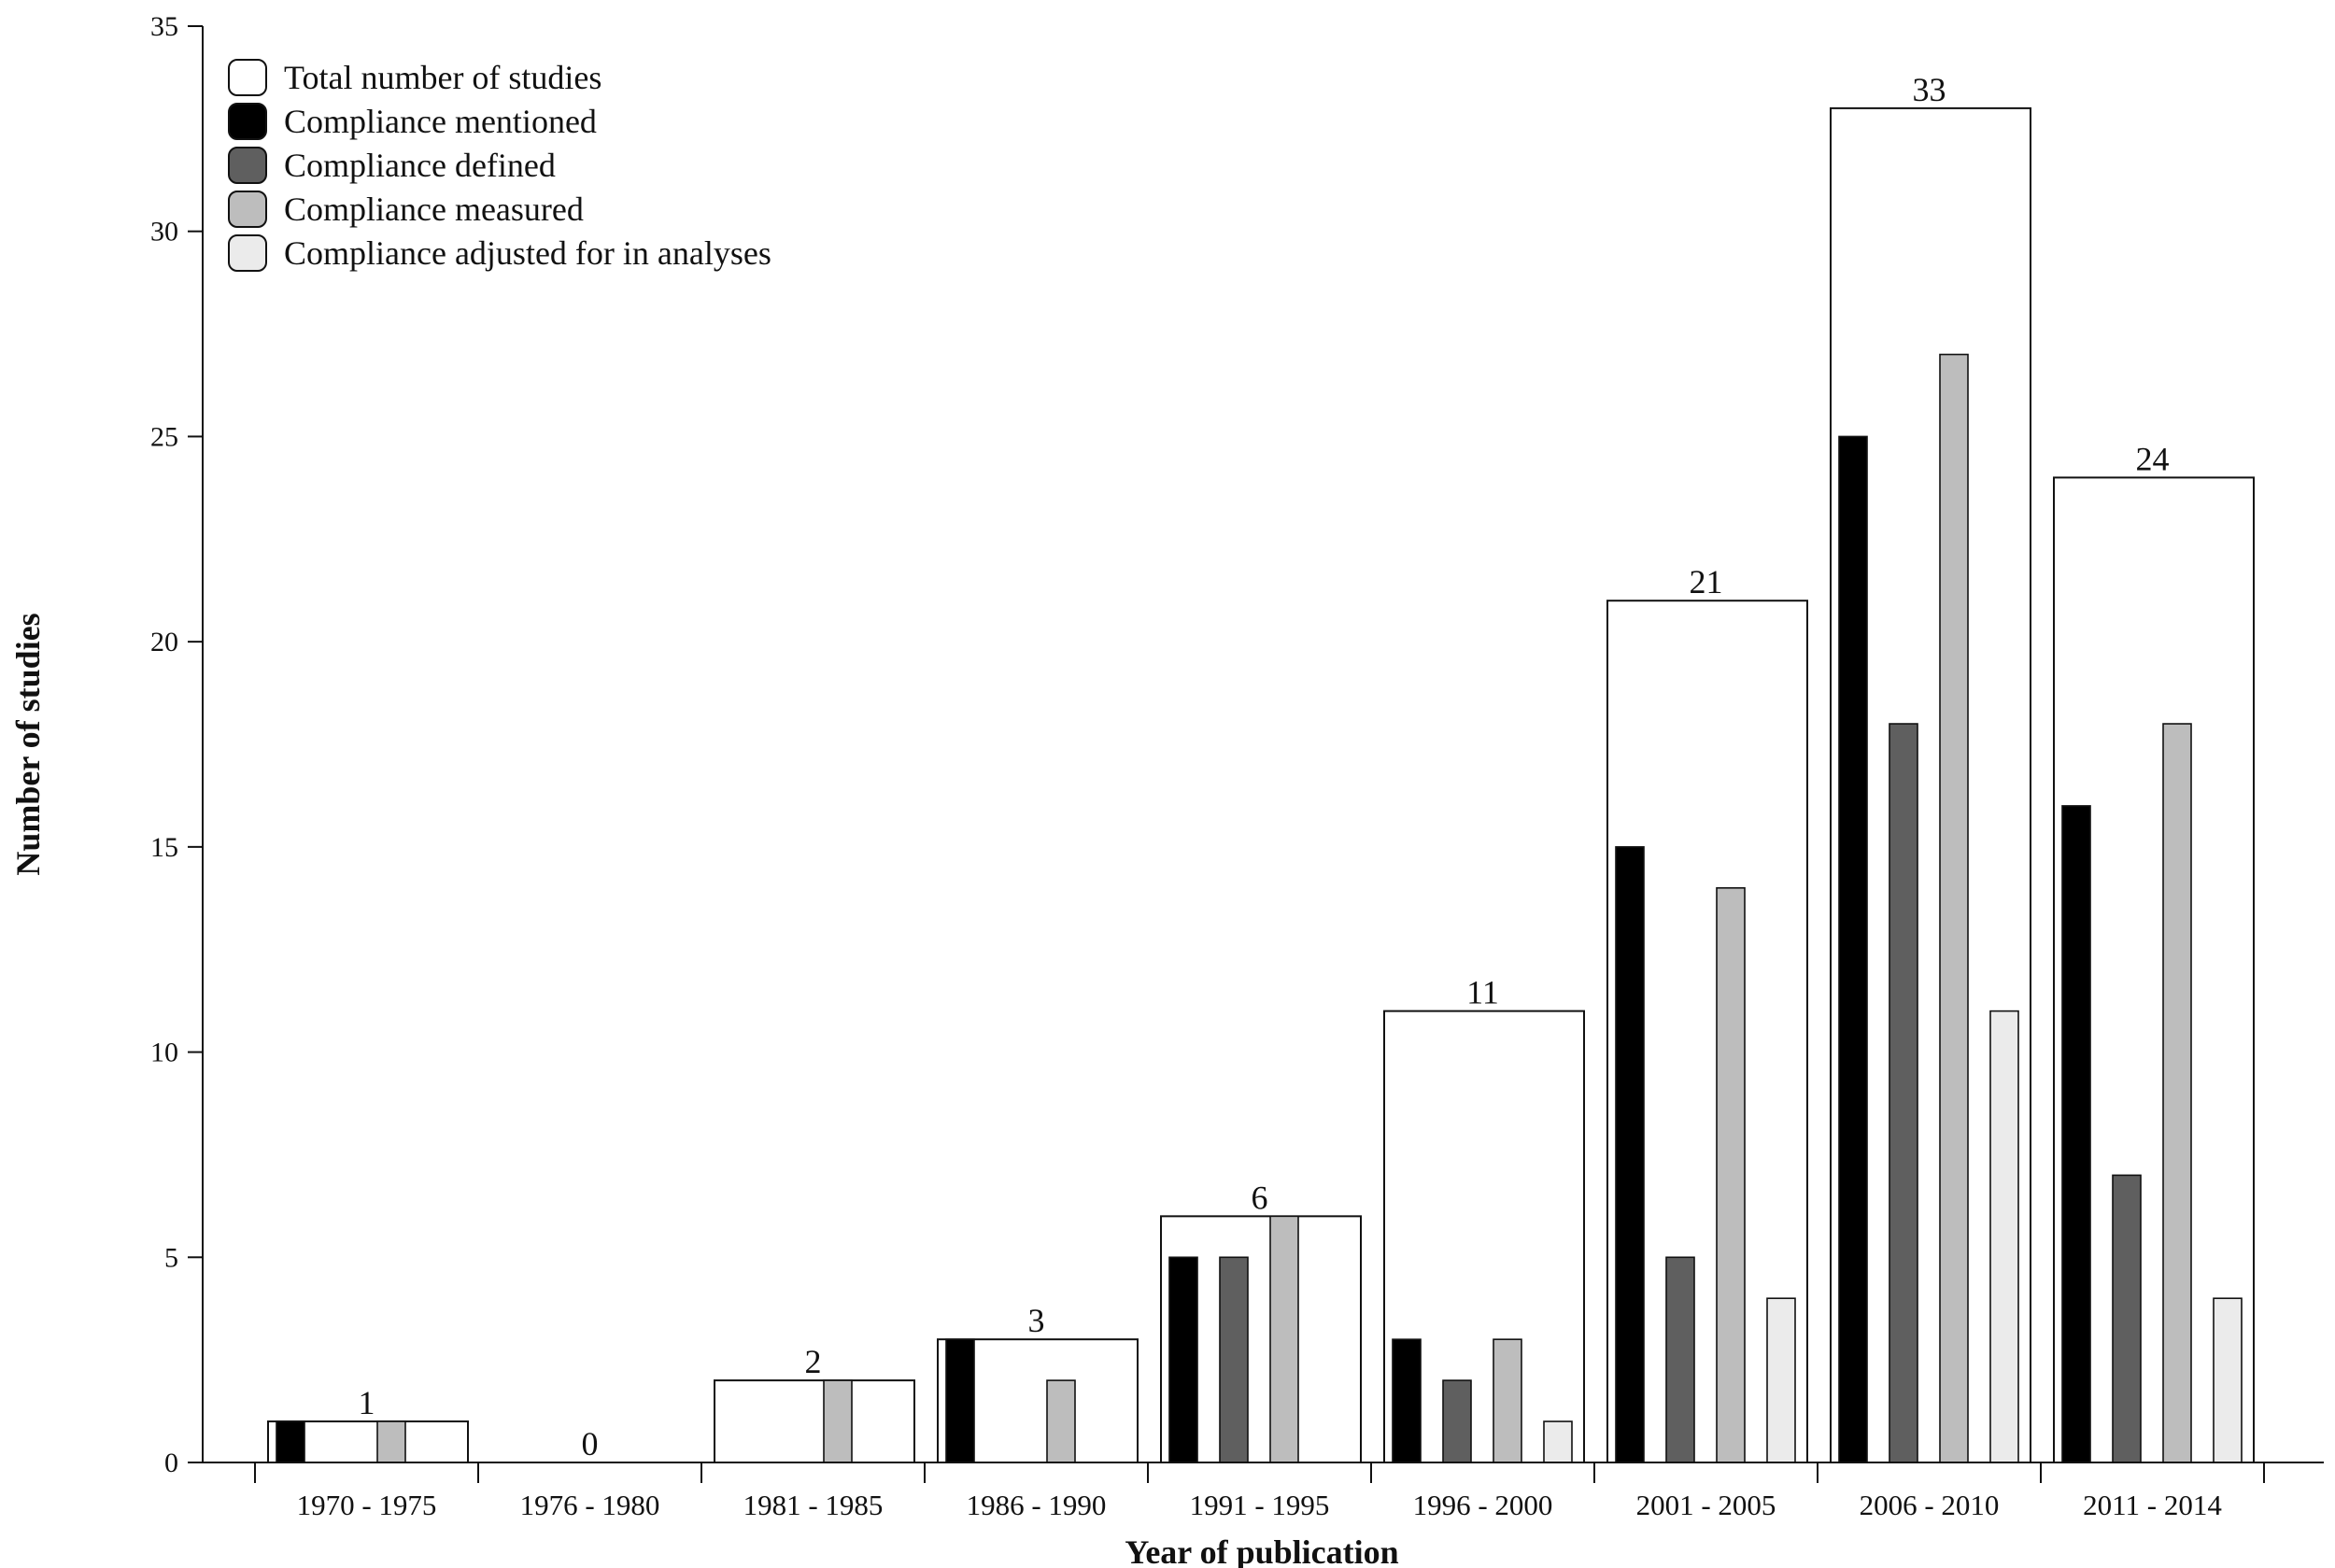 The height and width of the screenshot is (1568, 2335). I want to click on legend-item: Compliance adjusted for in analyses, so click(500, 253).